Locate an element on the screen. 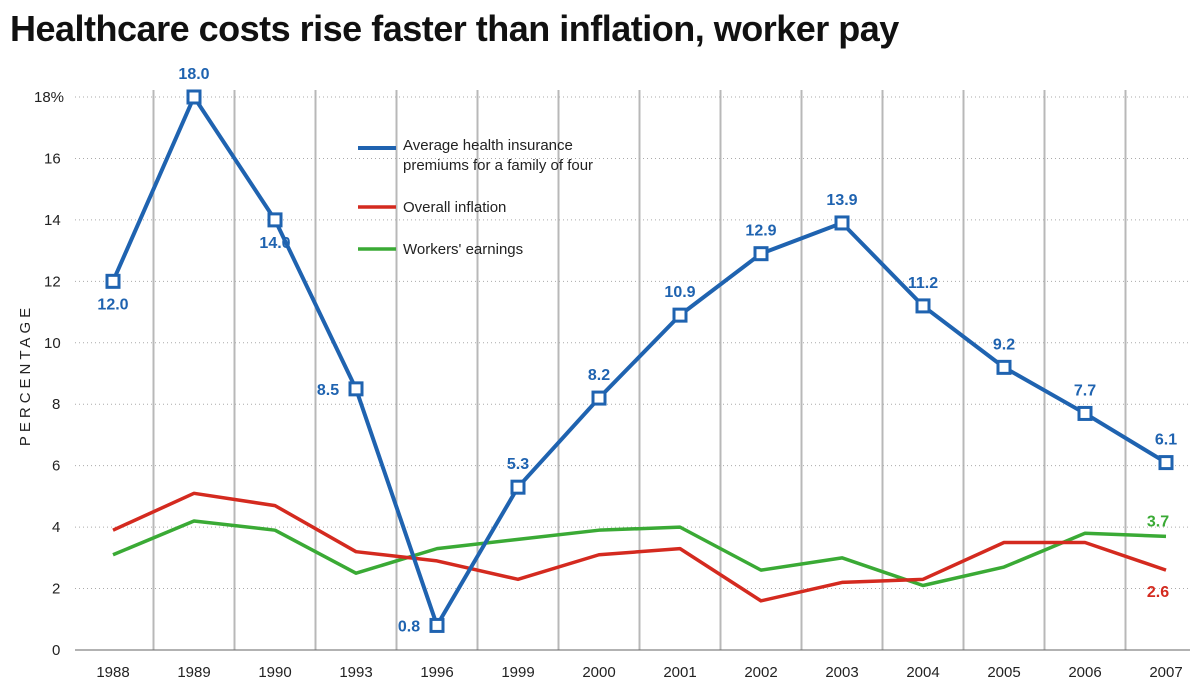 This screenshot has width=1200, height=700. y-tick-label: 18% is located at coordinates (49, 97).